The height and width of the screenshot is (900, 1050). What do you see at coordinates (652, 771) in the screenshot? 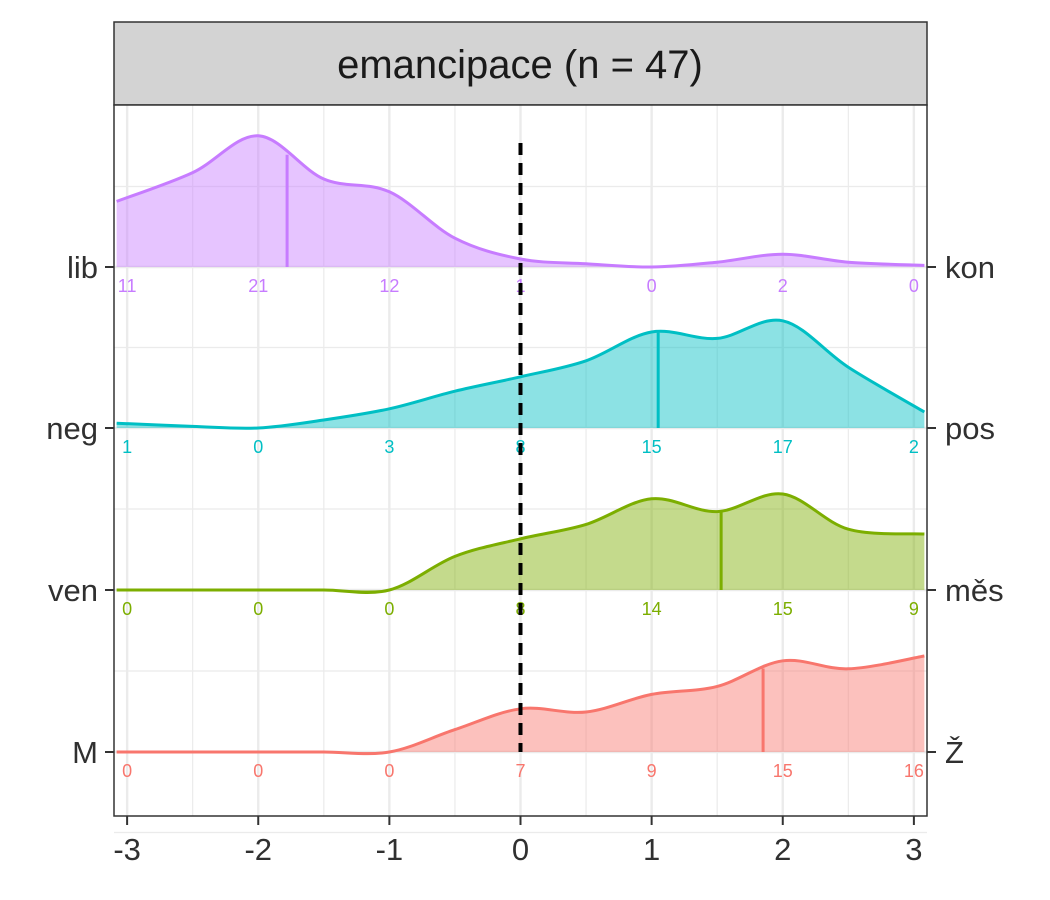
I see `count-label-M-4: 9` at bounding box center [652, 771].